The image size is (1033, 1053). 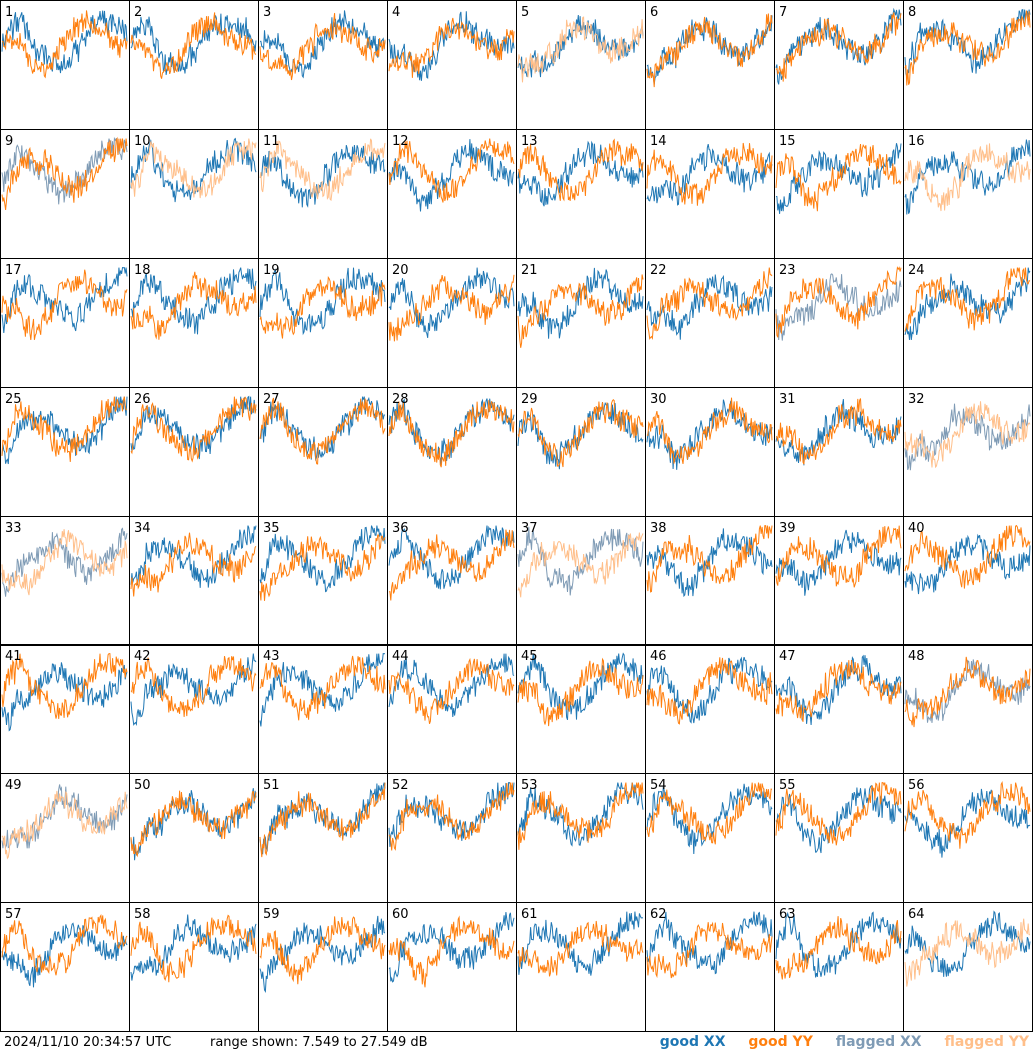 I want to click on panel-6: 6, so click(x=710, y=65).